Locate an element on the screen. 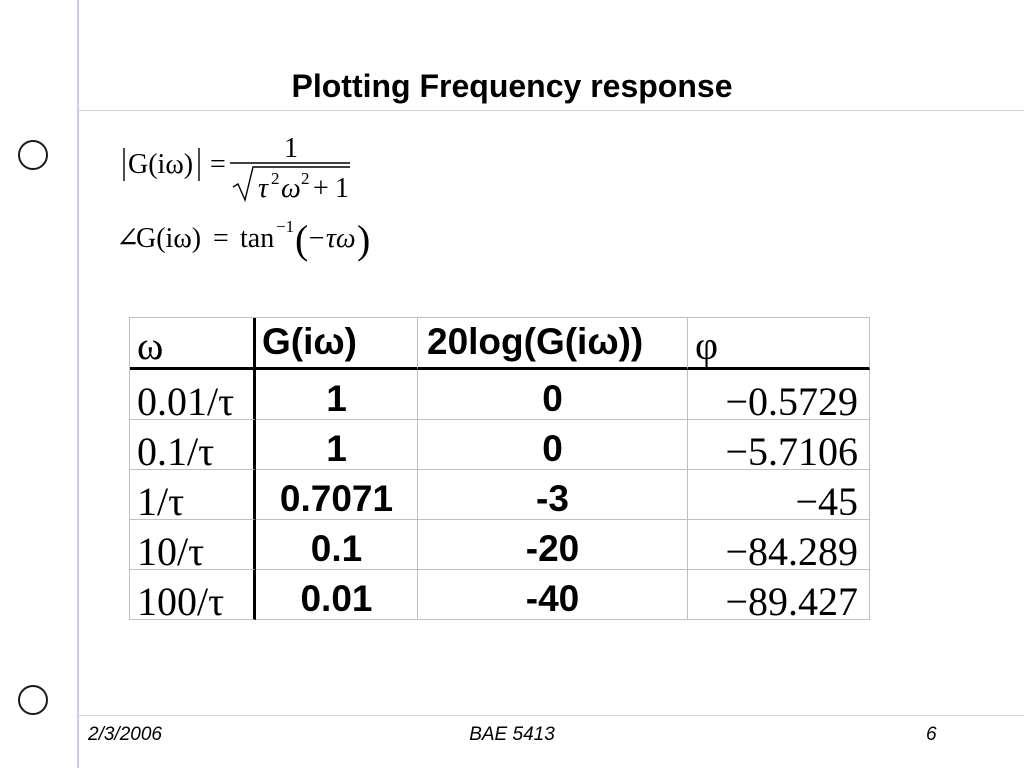 This screenshot has width=1024, height=768. sqrt-sign is located at coordinates (291, 184).